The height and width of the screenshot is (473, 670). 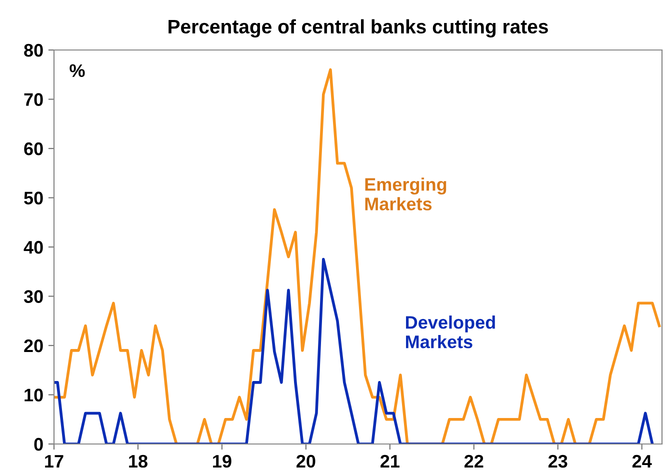 I want to click on y-tick-label: 30, so click(x=33, y=296).